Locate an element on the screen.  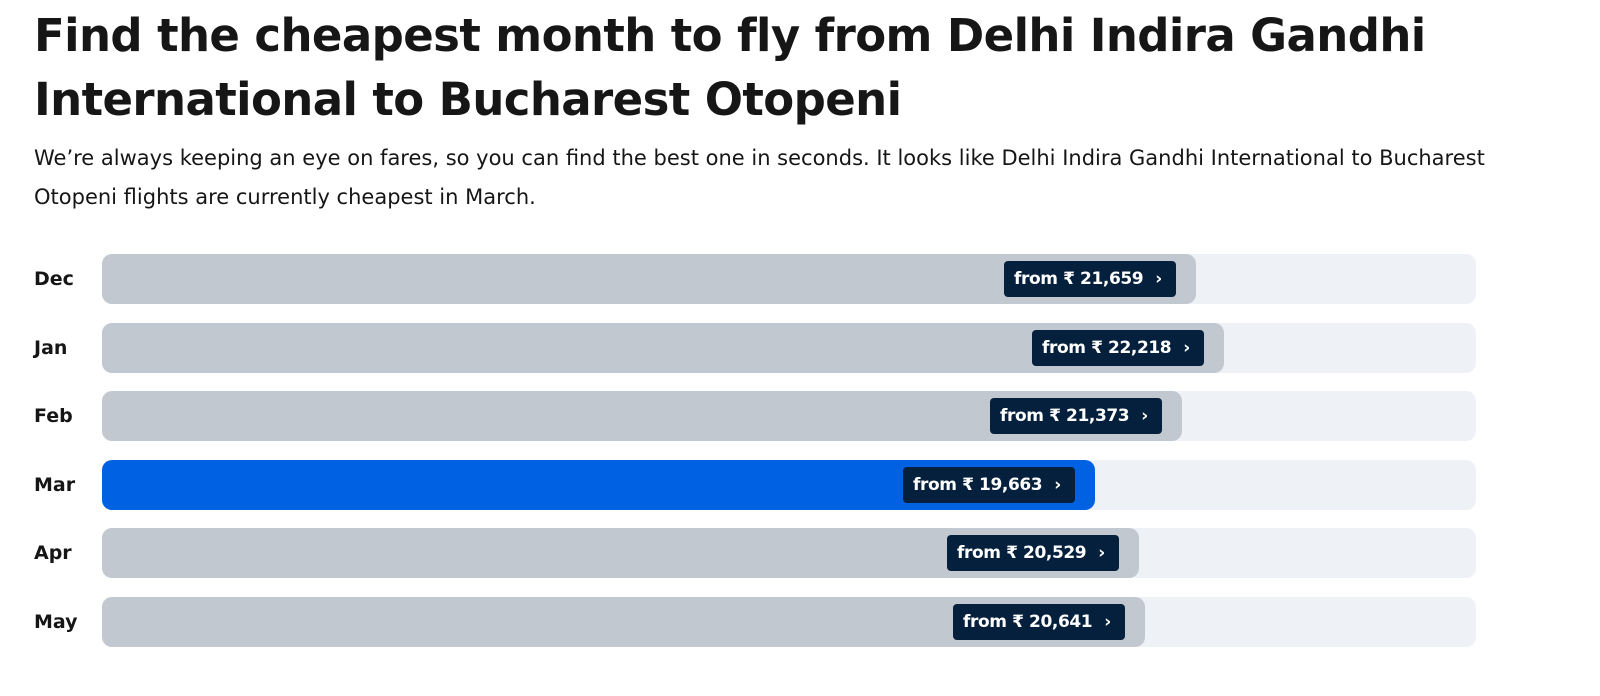
chart-row-dec: Dec from ₹ 21,659 › is located at coordinates (800, 279).